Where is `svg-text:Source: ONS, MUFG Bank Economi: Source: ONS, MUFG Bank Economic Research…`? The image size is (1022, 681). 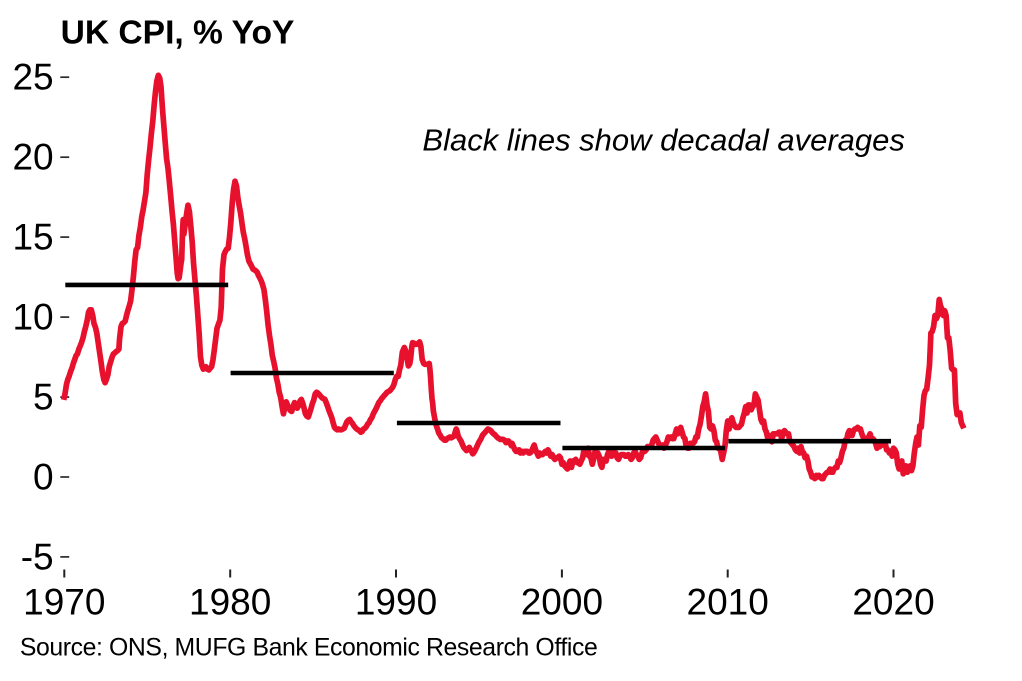
svg-text:Source: ONS, MUFG Bank Economi: Source: ONS, MUFG Bank Economic Research… is located at coordinates (308, 648).